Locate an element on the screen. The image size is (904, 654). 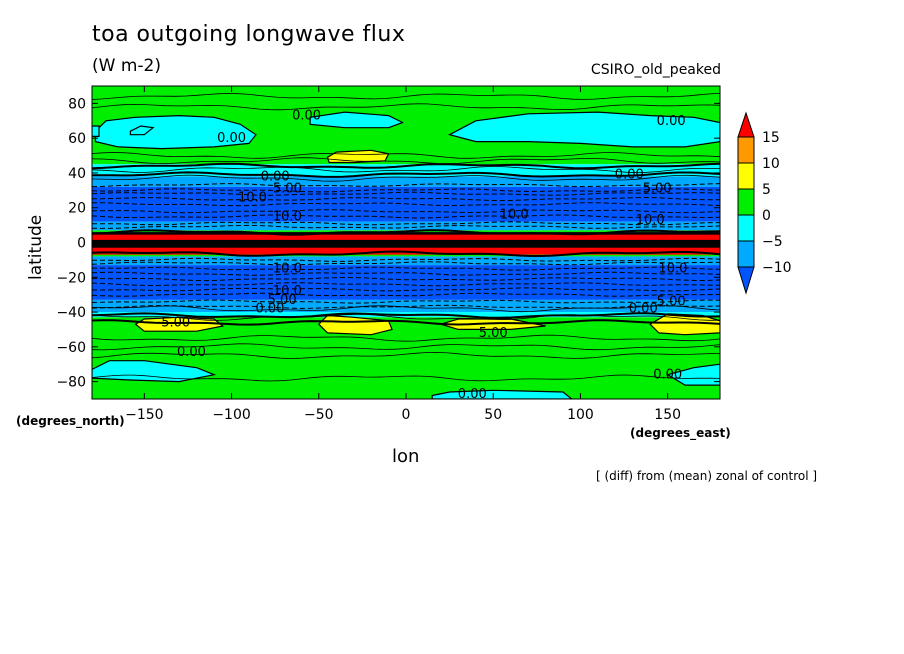
x-tick-label: 100 is located at coordinates (580, 415).